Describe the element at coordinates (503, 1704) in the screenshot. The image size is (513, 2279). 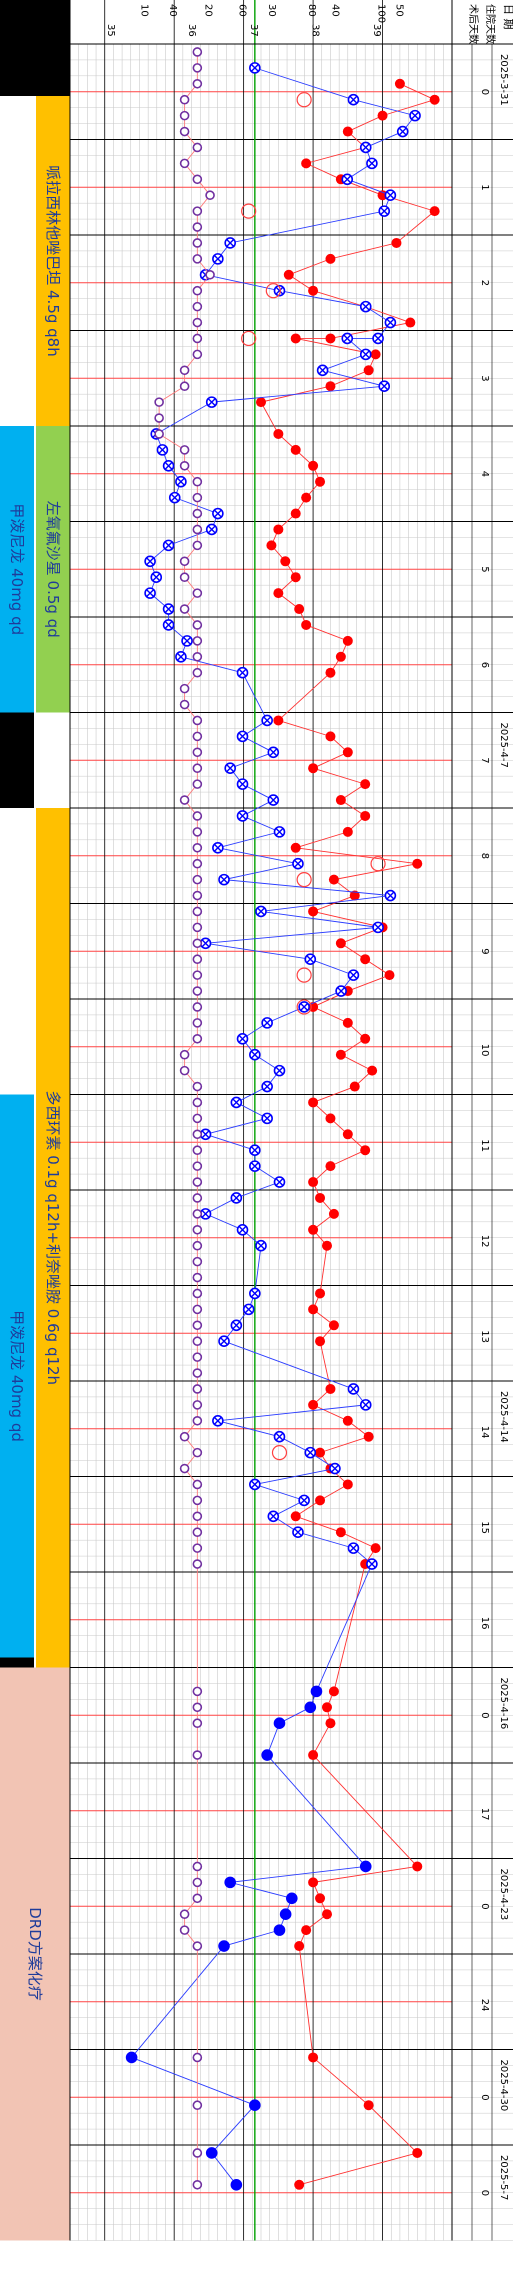
I see `day-date: 2025-4-16` at that location.